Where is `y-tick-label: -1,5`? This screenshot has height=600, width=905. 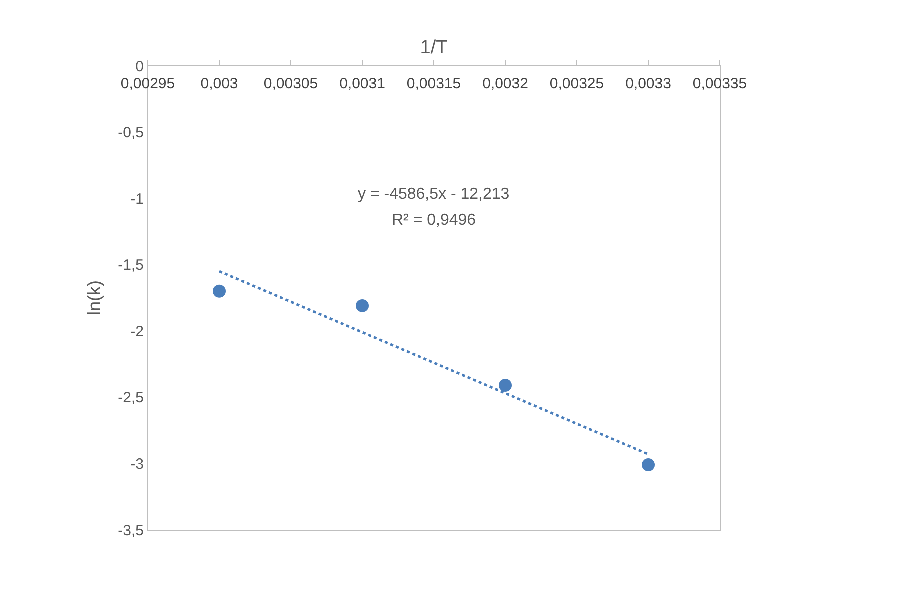
y-tick-label: -1,5 is located at coordinates (131, 265).